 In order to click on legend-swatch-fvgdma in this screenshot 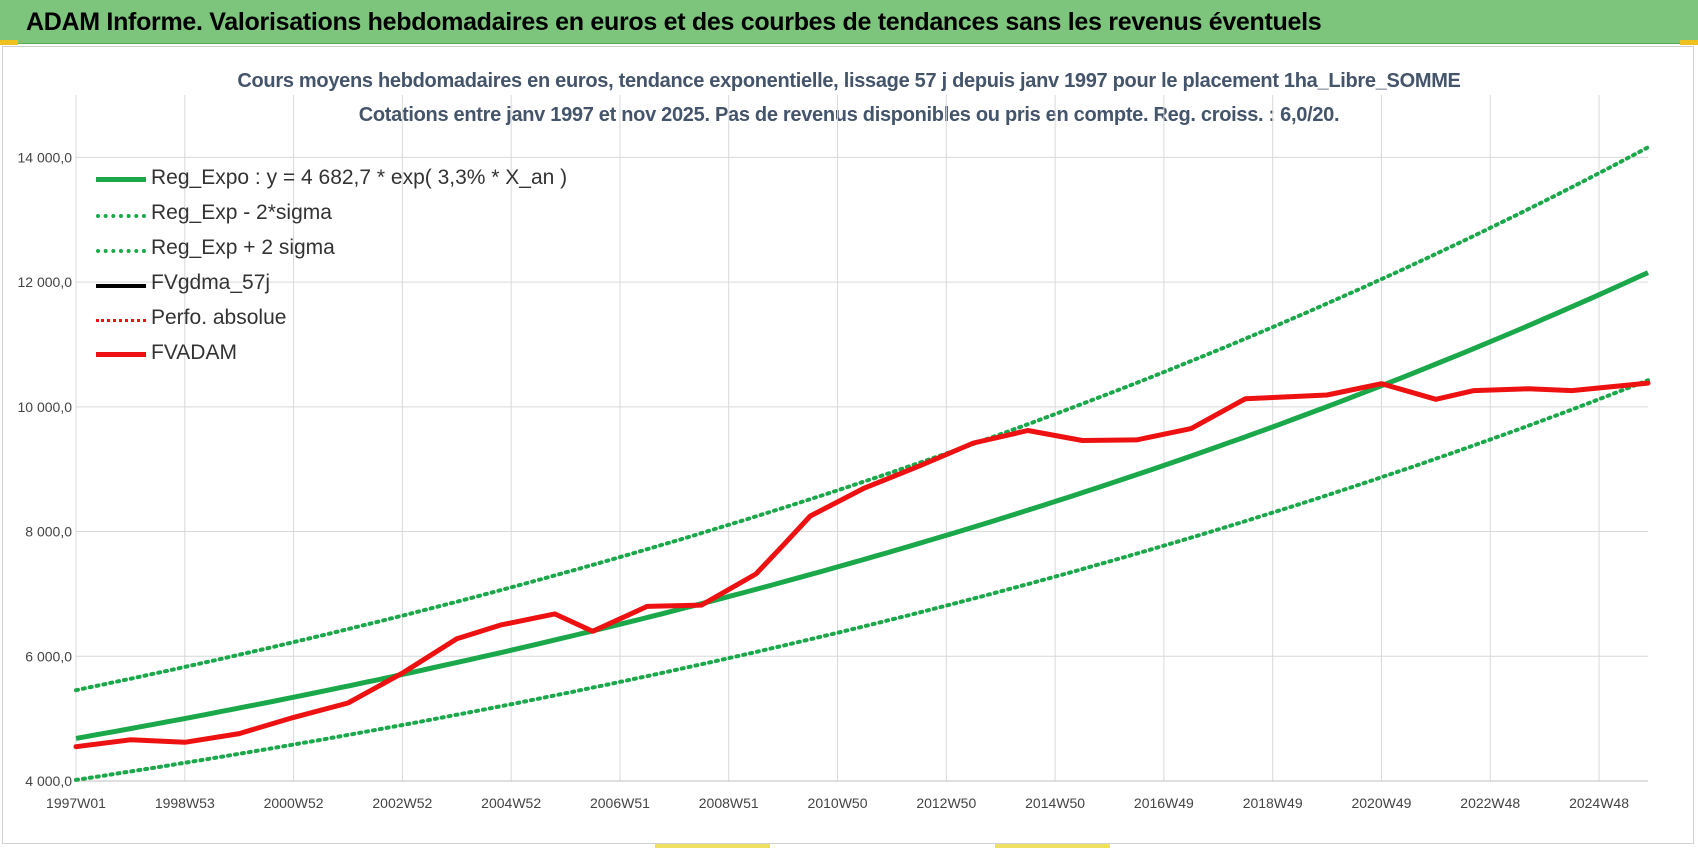, I will do `click(121, 286)`.